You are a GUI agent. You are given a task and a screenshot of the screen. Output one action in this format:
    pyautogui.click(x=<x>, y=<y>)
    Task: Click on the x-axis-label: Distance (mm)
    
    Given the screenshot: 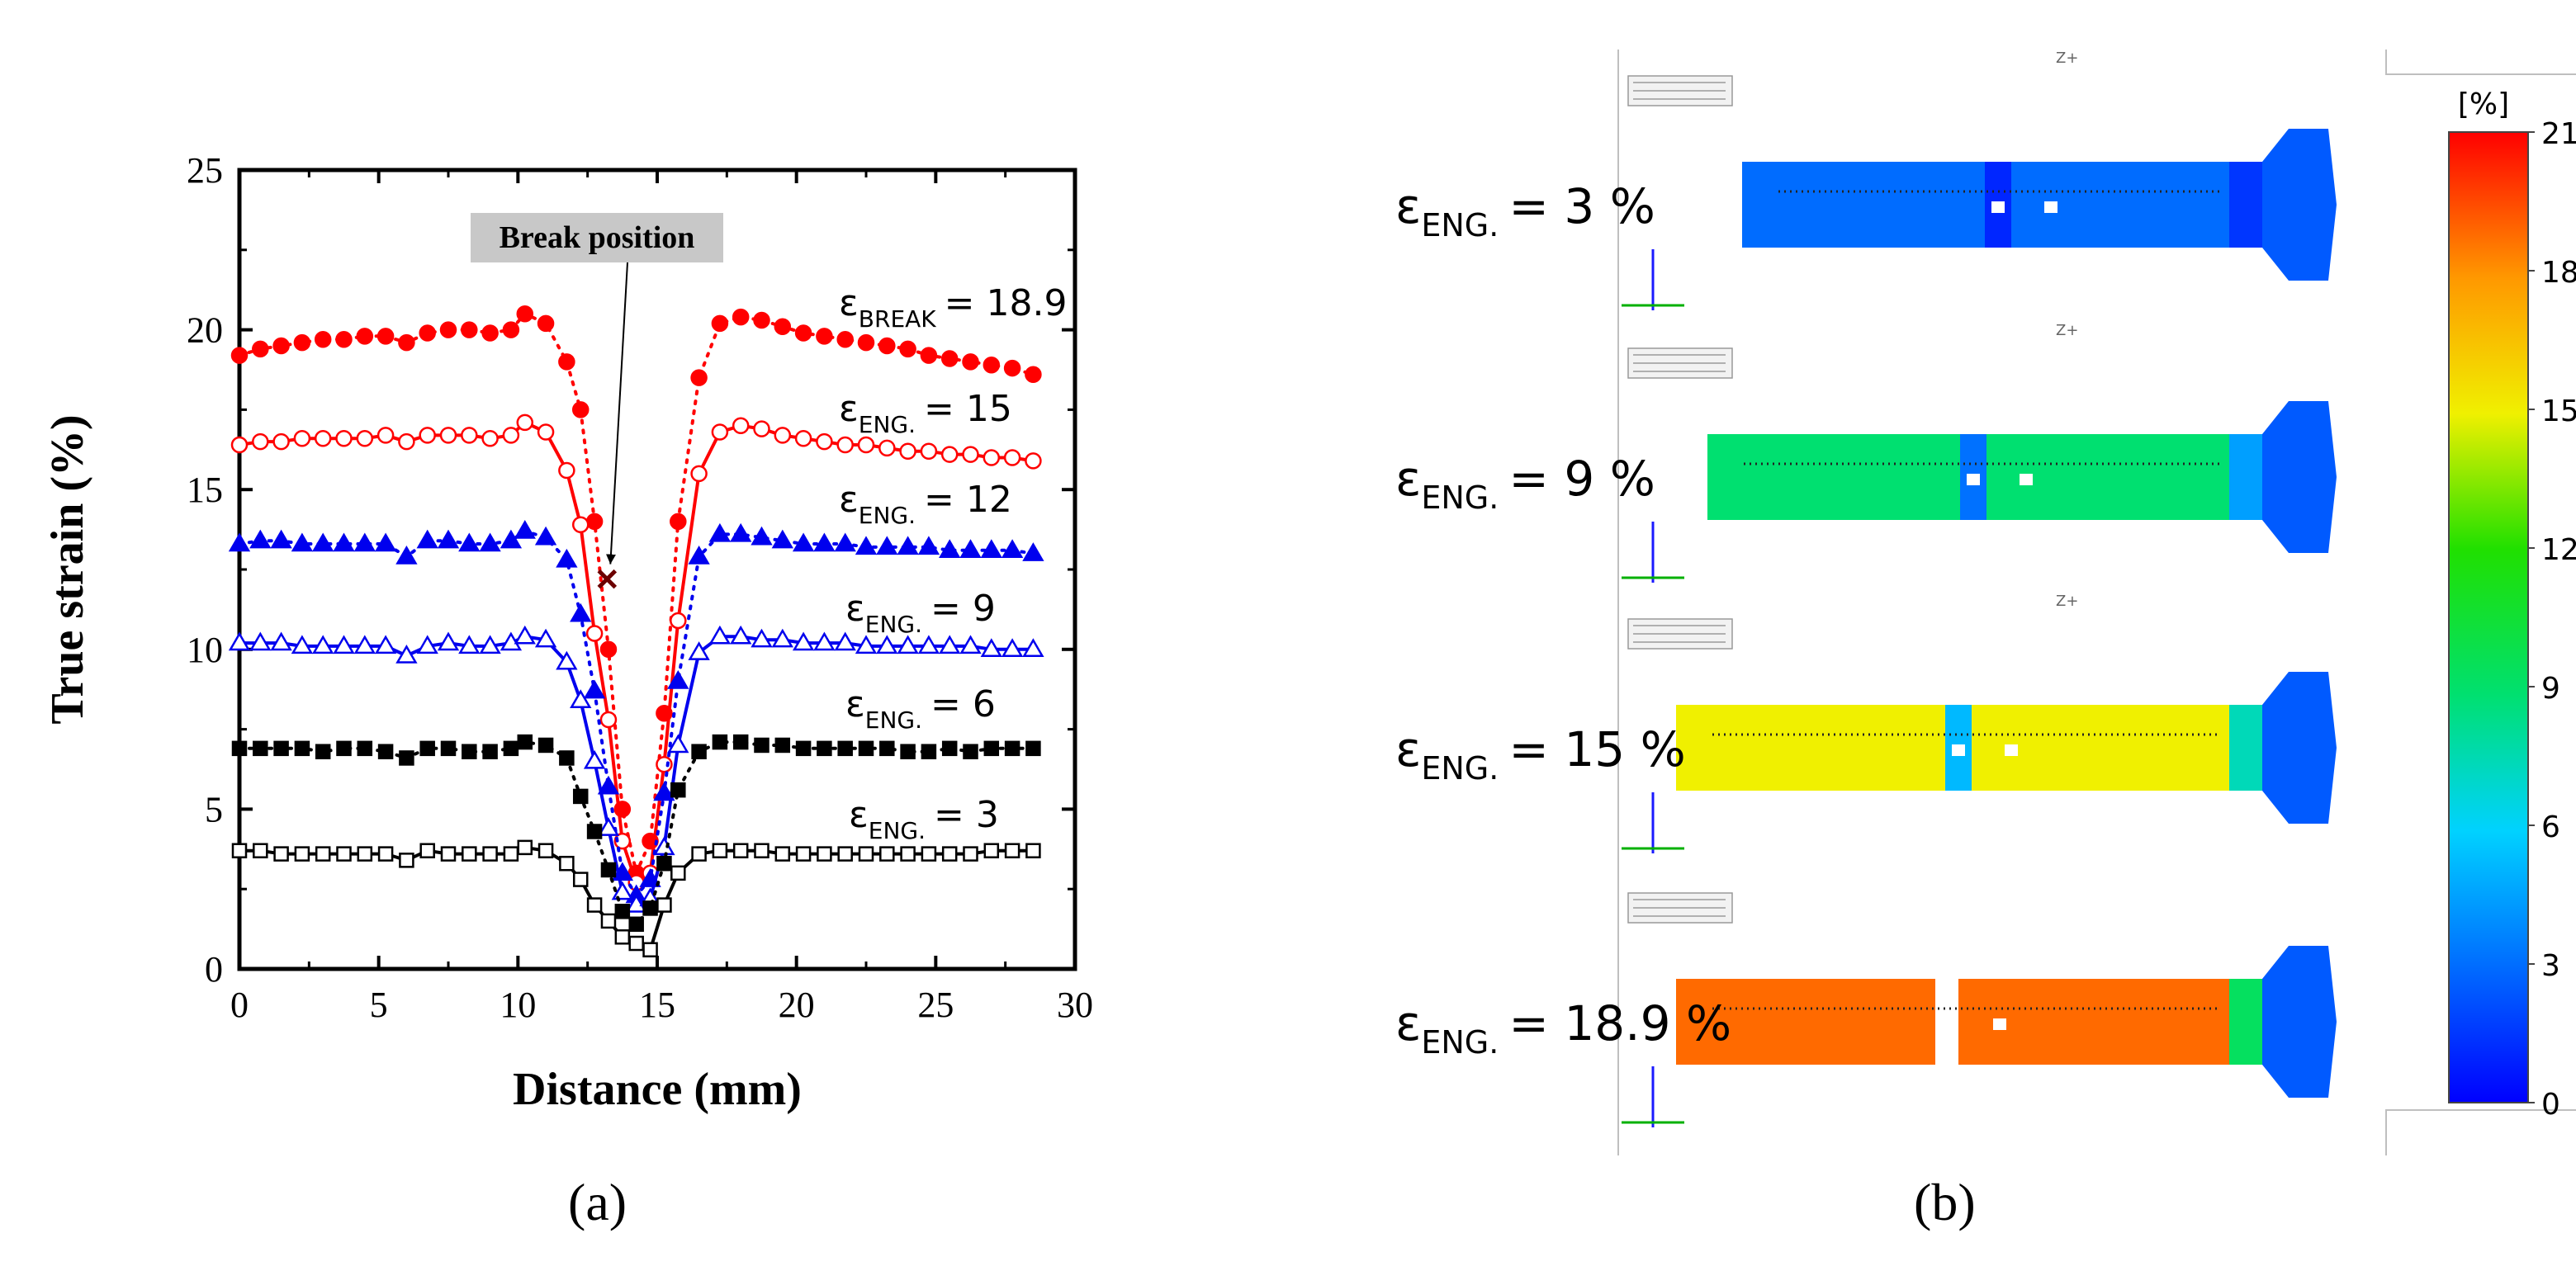 What is the action you would take?
    pyautogui.click(x=657, y=1089)
    